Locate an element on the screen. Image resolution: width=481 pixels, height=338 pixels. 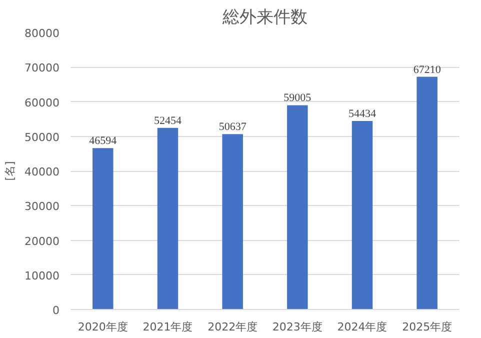
data-label: 54434 is located at coordinates (362, 114).